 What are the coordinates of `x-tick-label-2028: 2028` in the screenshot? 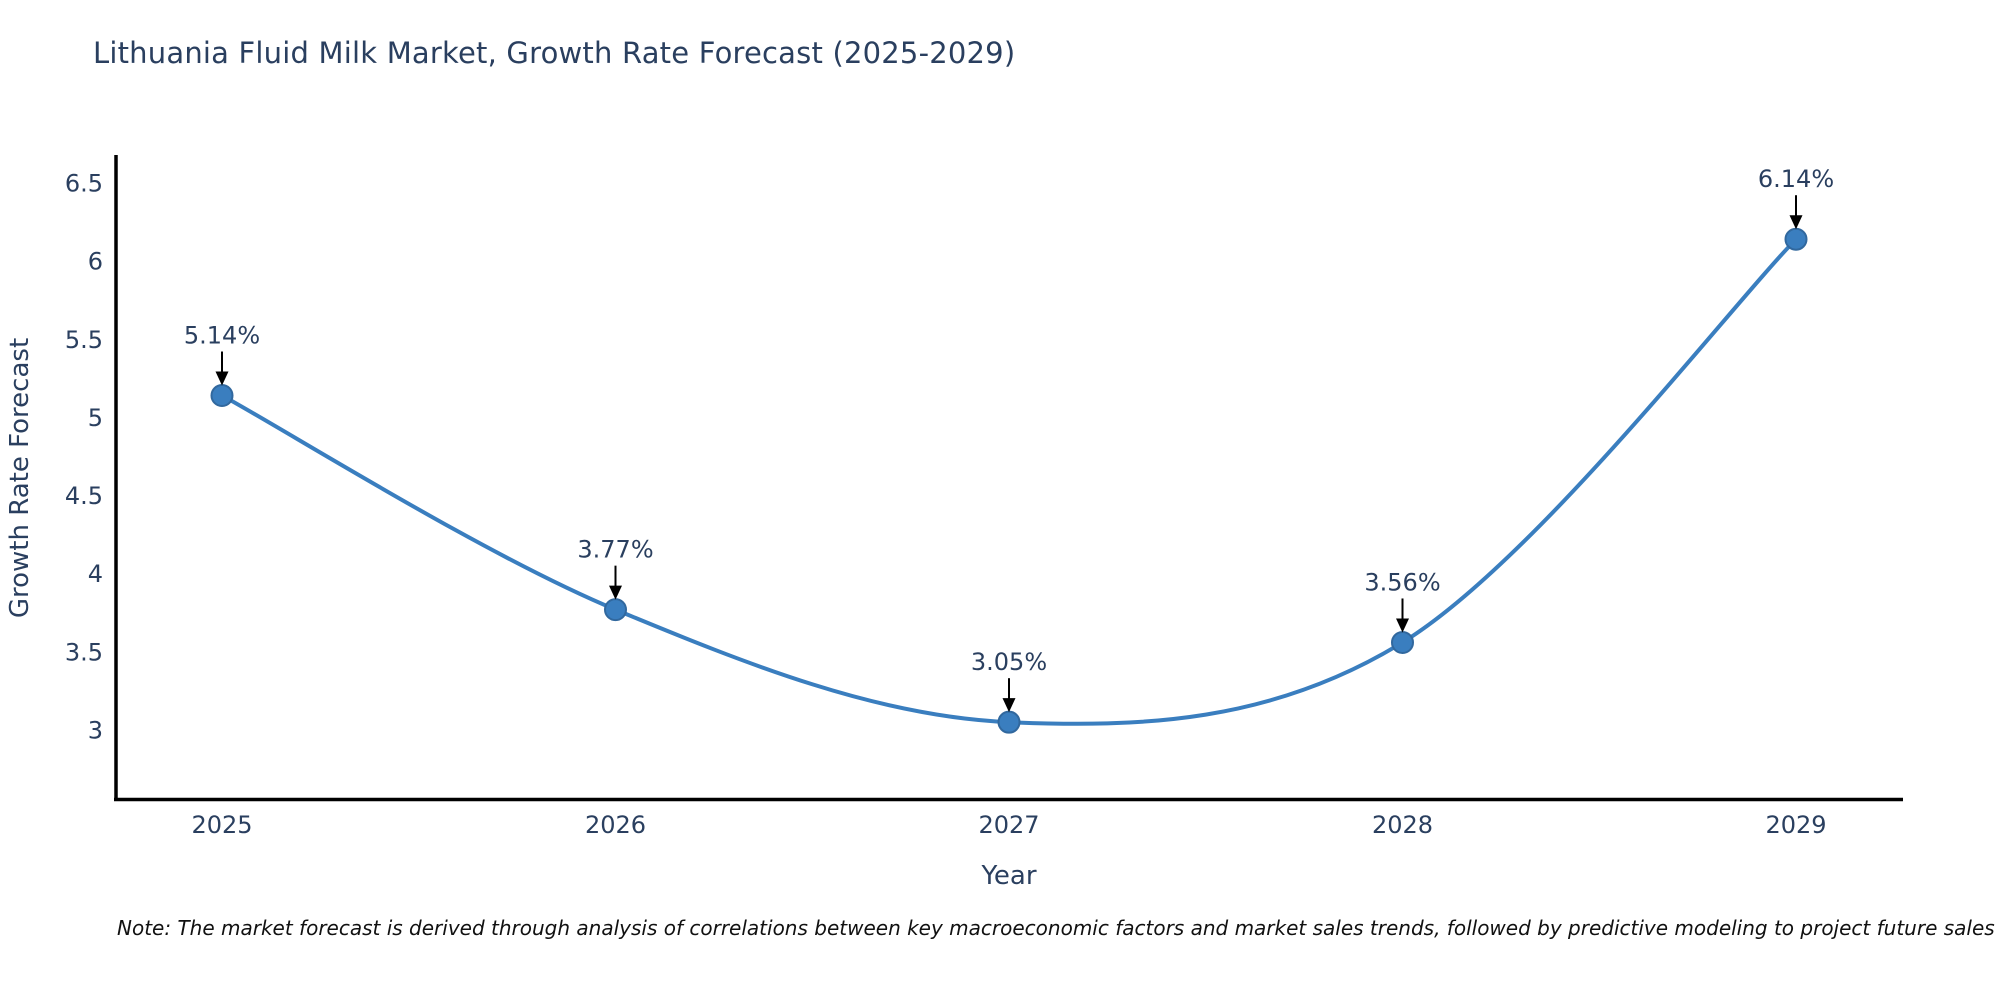 It's located at (1402, 825).